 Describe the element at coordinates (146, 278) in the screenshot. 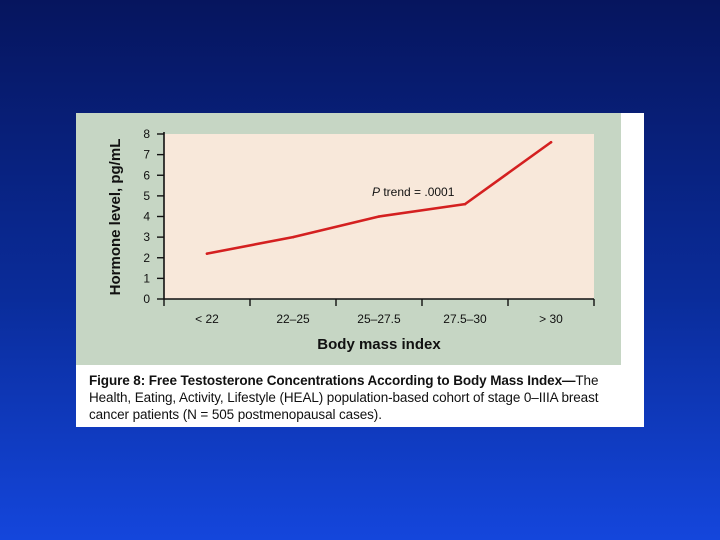

I see `y-tick-label: 1` at that location.